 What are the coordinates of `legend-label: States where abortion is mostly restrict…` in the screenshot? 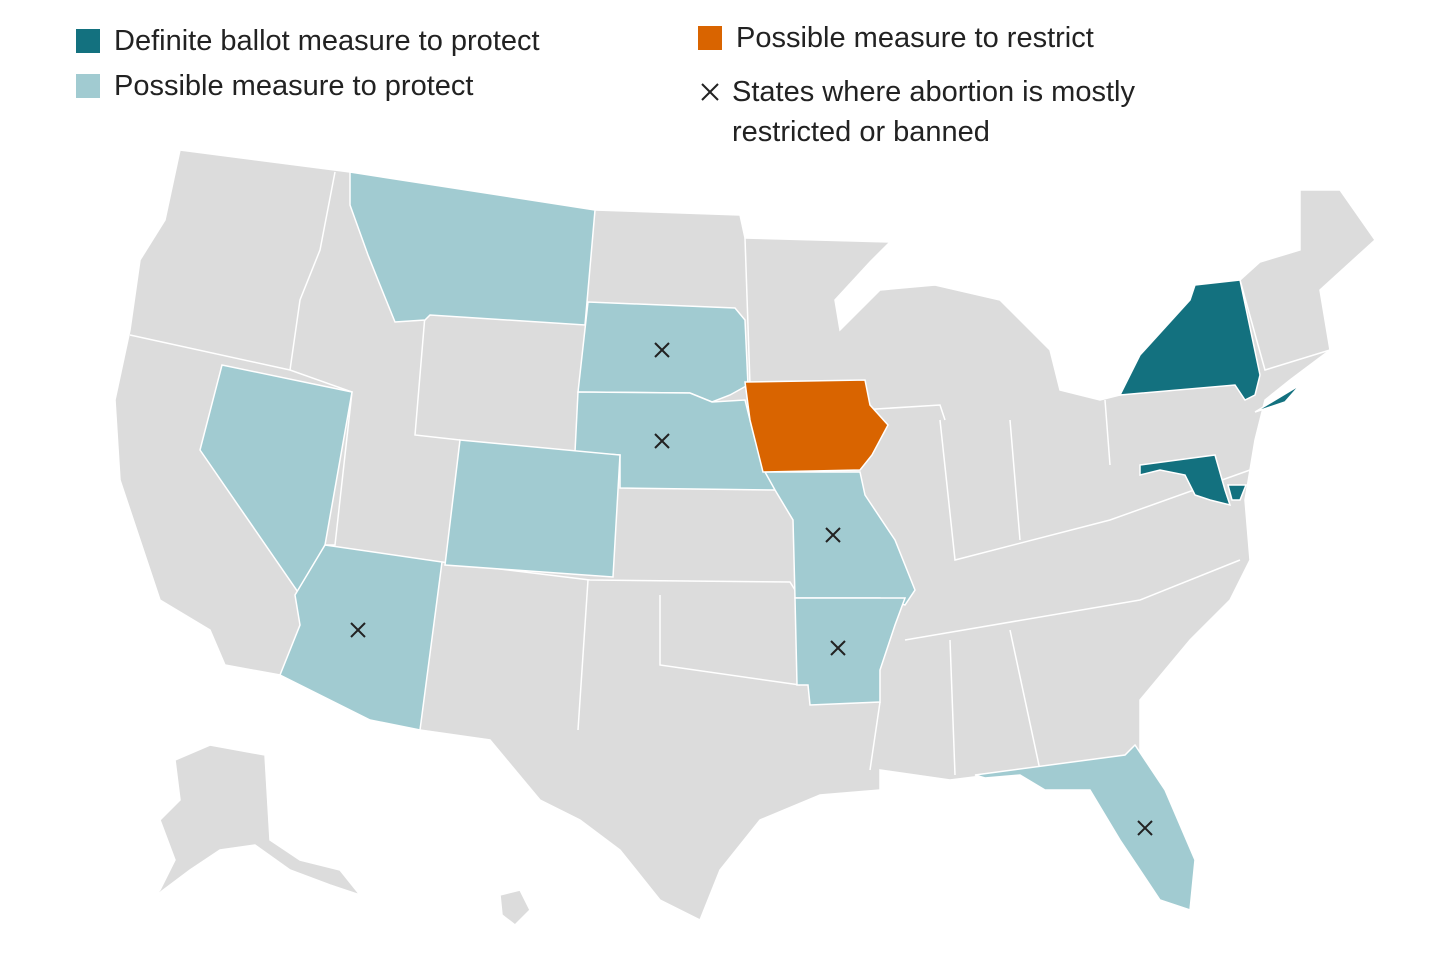 It's located at (933, 112).